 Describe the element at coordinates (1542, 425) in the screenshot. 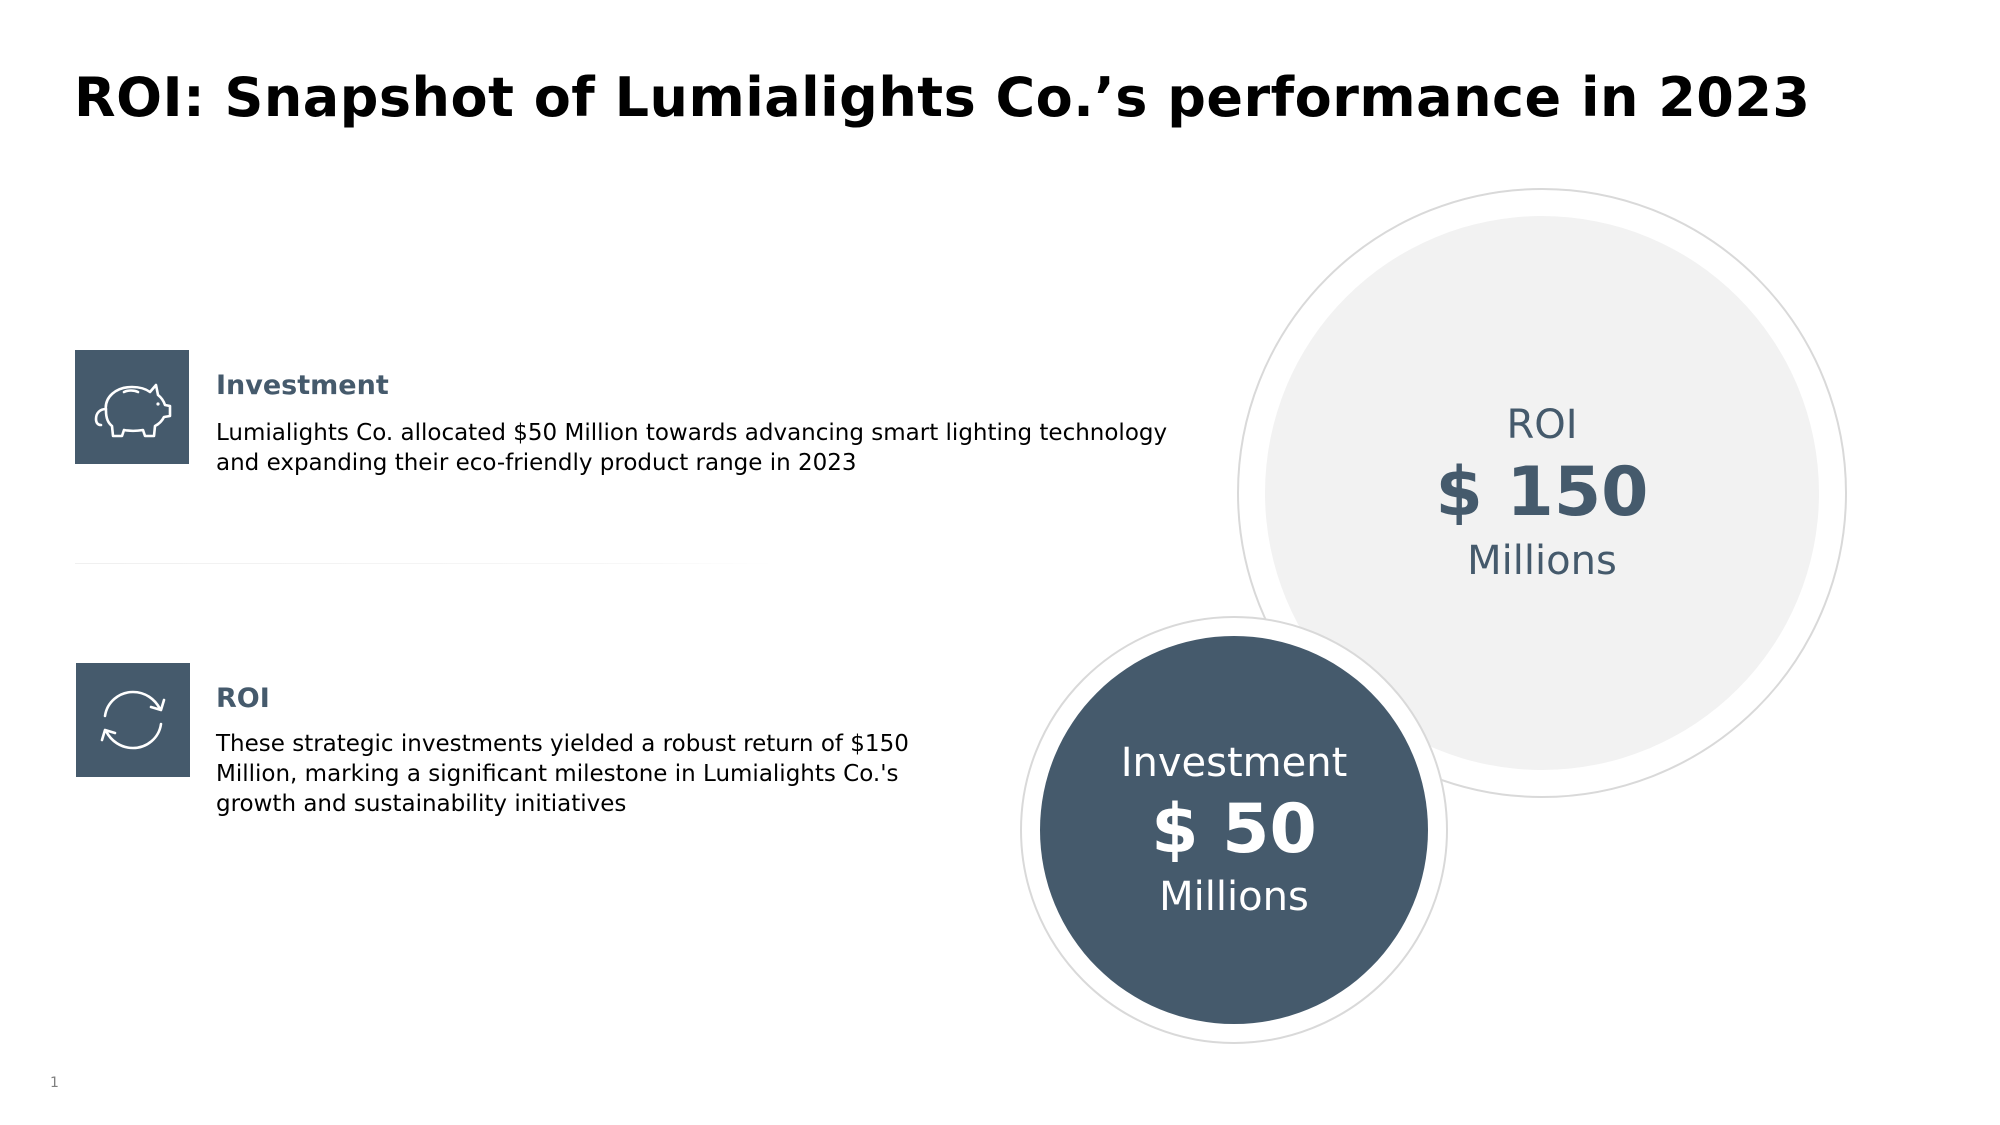

I see `roi-circle-label: ROI` at that location.